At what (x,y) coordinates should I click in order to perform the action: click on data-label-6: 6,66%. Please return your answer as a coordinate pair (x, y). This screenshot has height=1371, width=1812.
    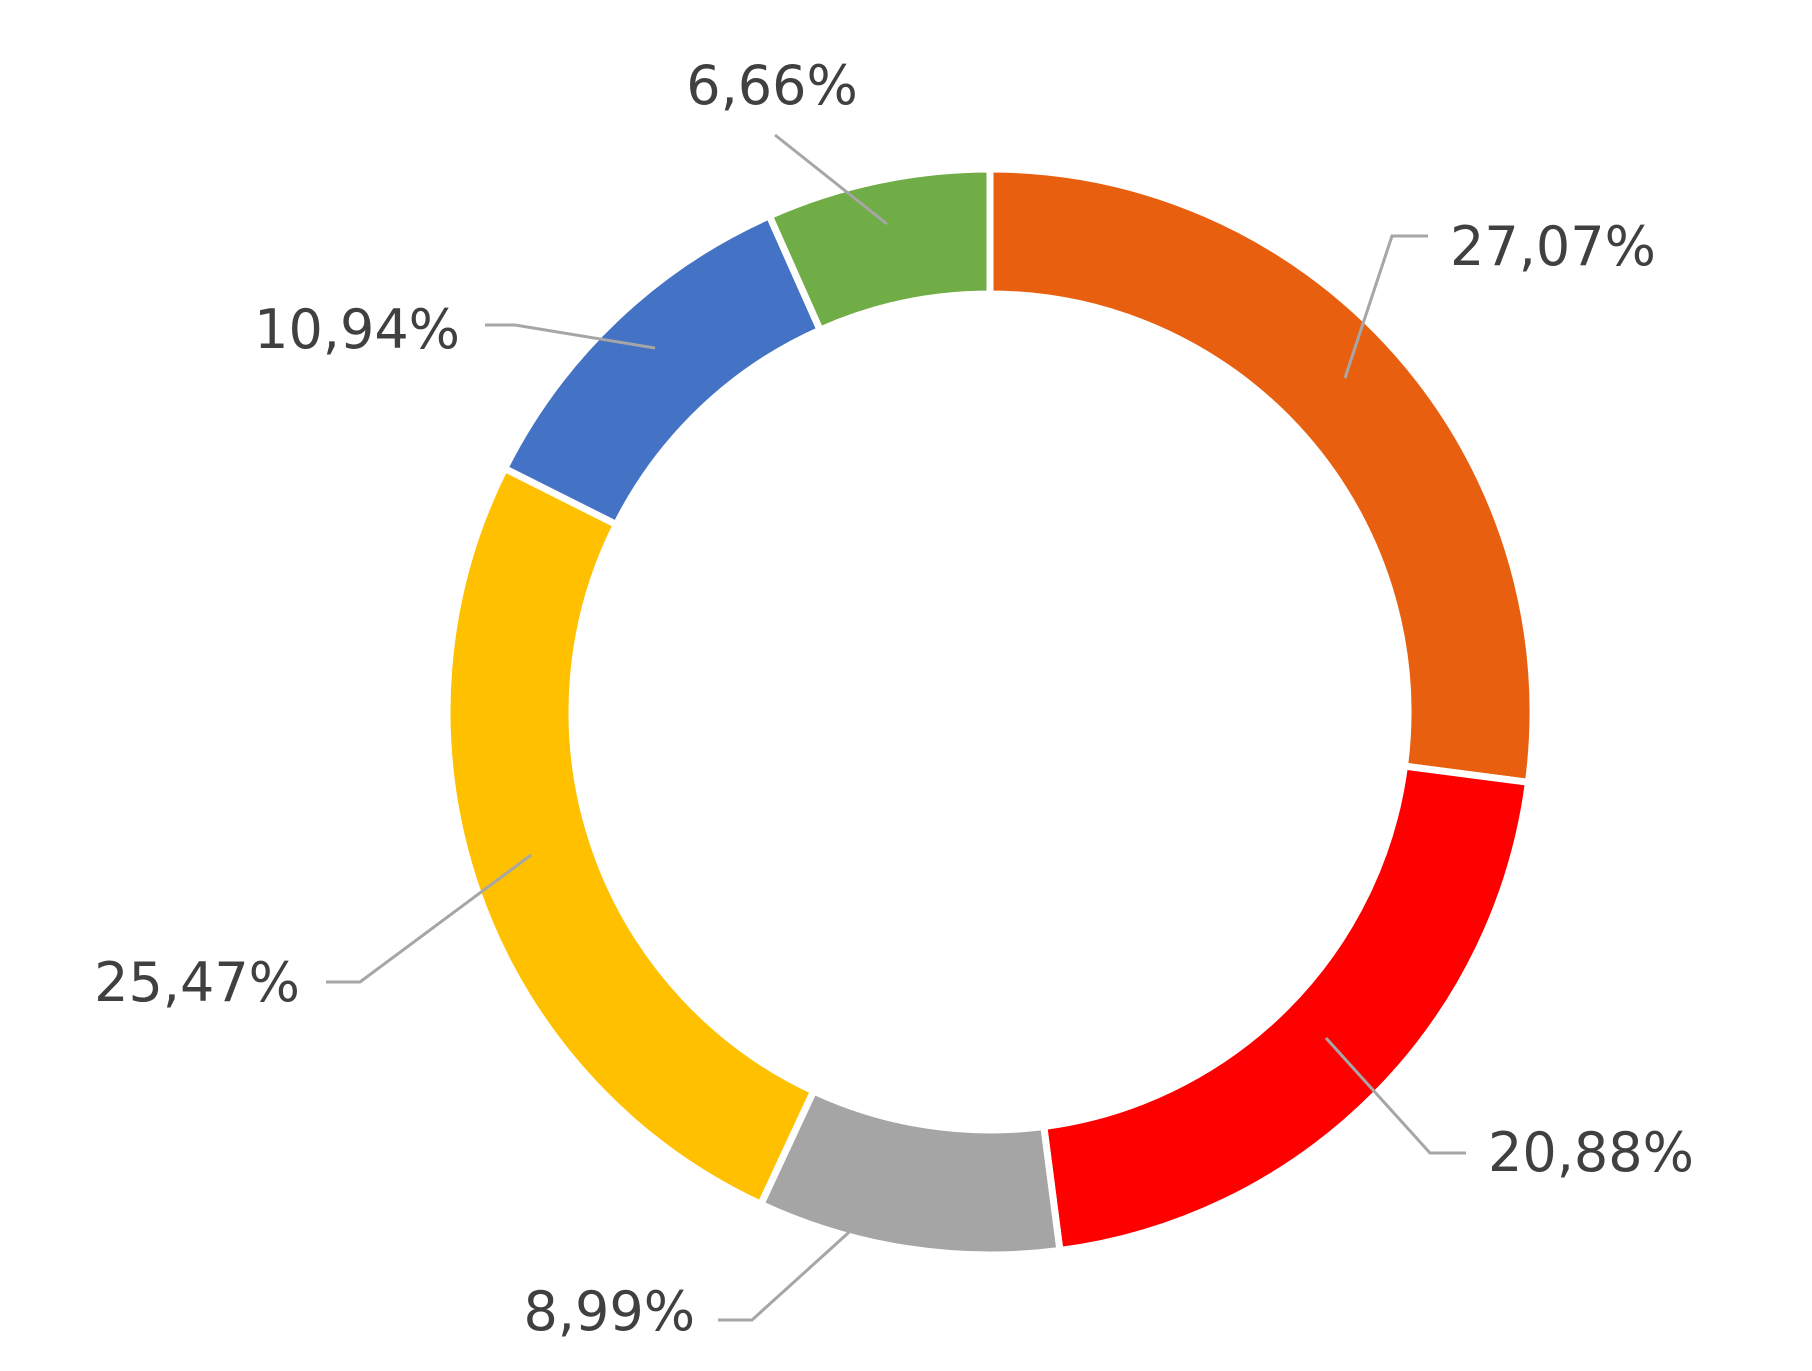
    Looking at the image, I should click on (772, 85).